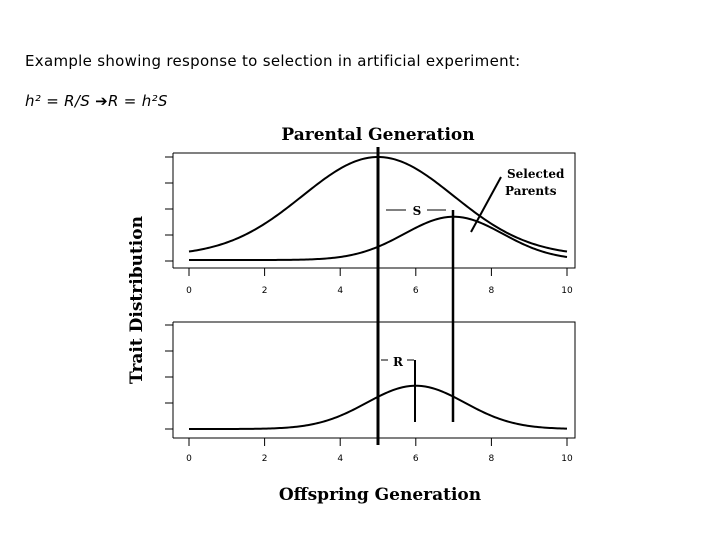 The width and height of the screenshot is (720, 540). I want to click on formula-right: R = h²S, so click(137, 101).